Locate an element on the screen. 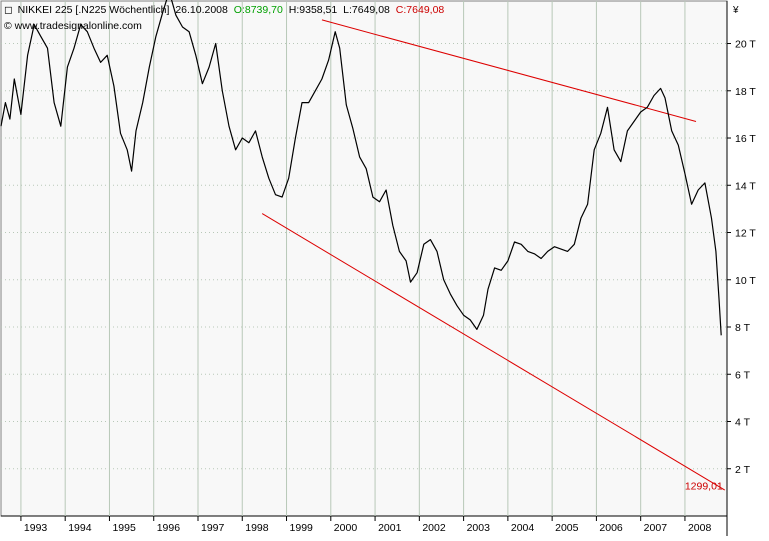 The height and width of the screenshot is (541, 769). x-tick-label: 1999 is located at coordinates (302, 528).